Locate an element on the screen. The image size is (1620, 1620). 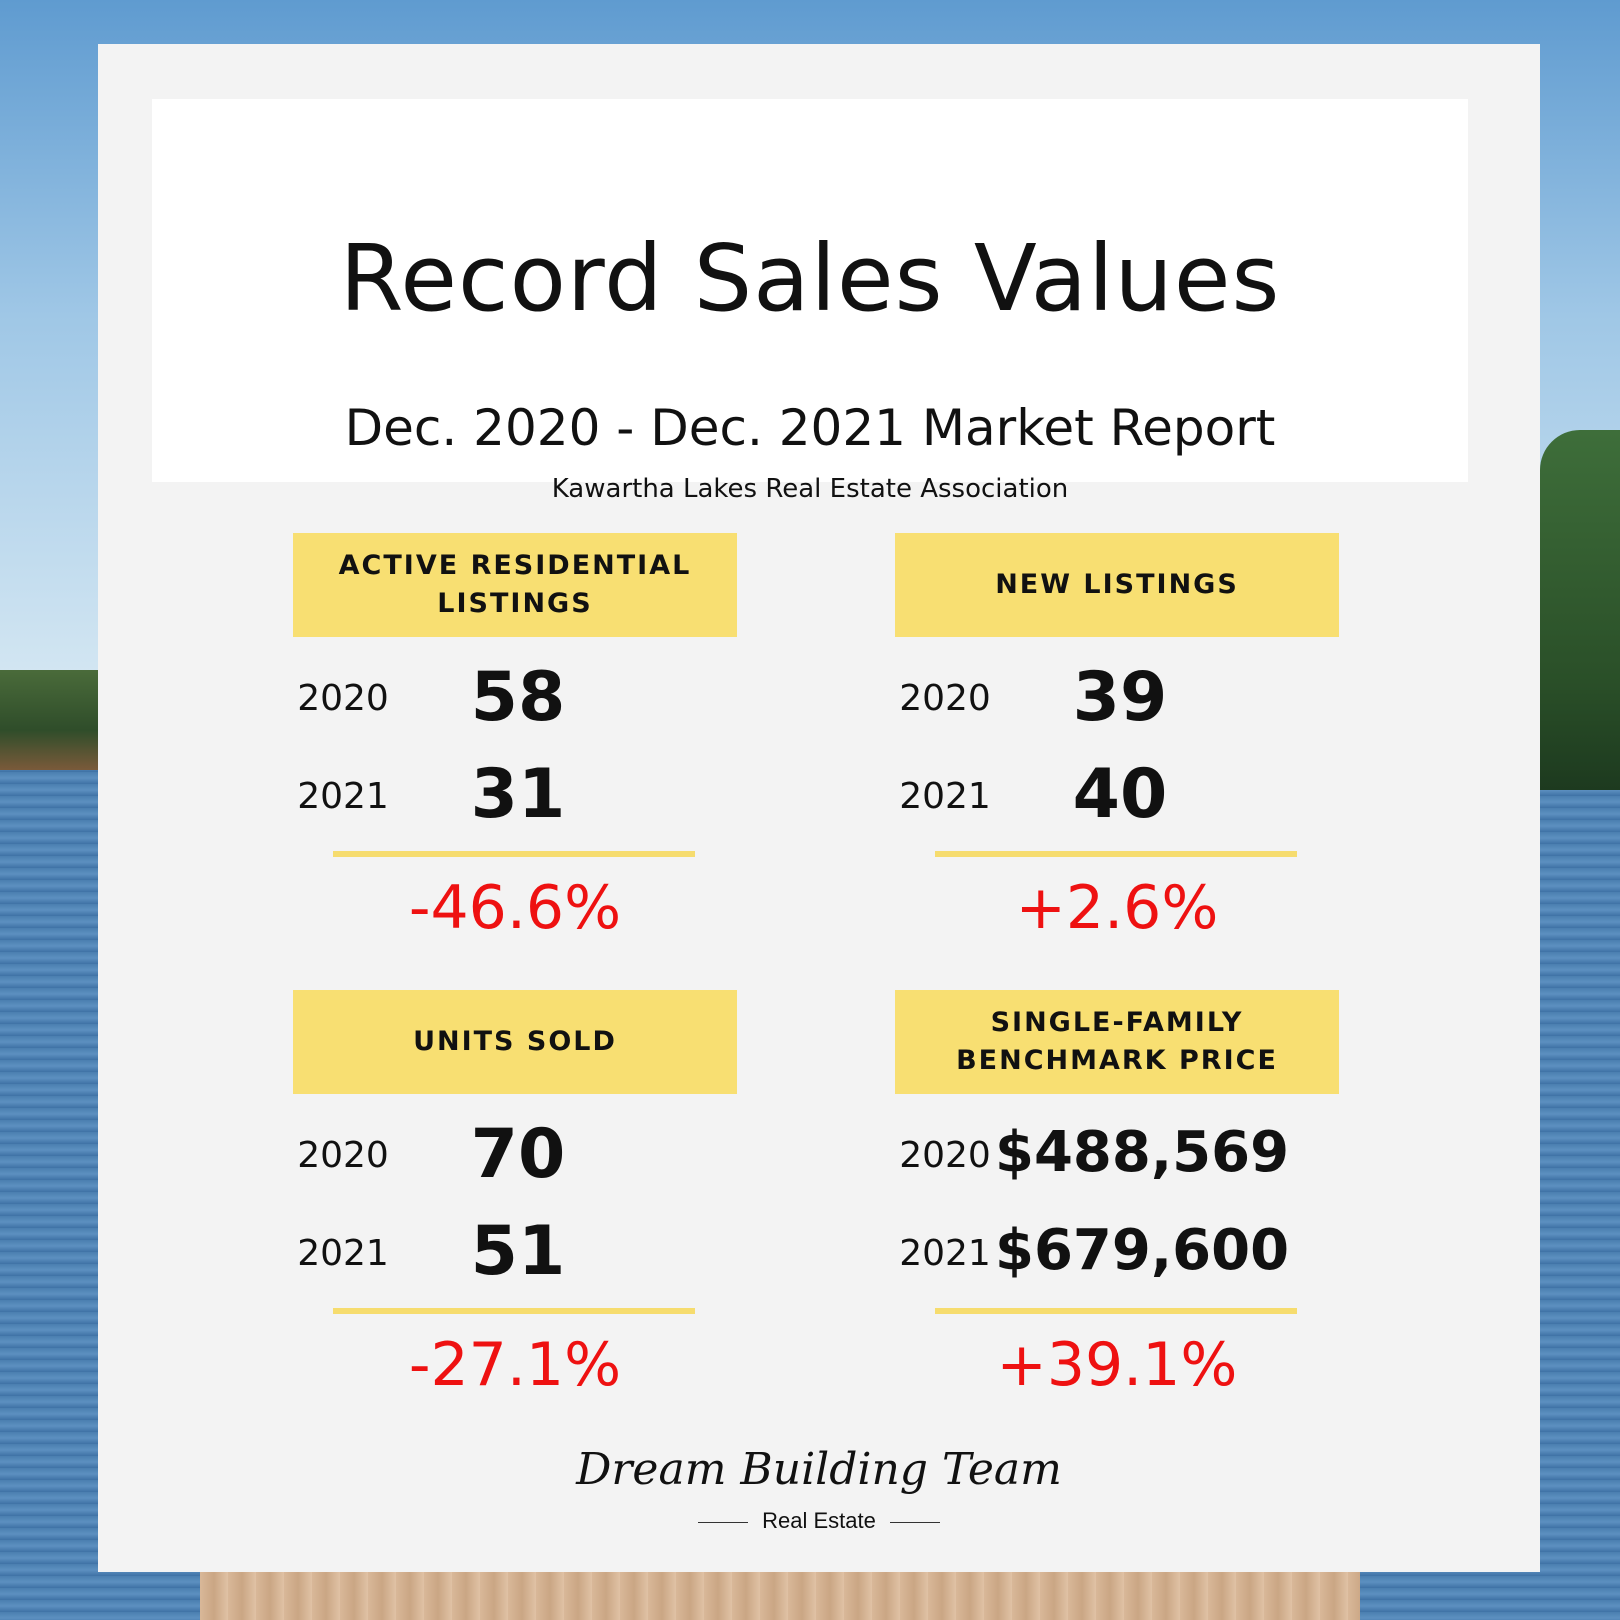
shoreline-trees-left is located at coordinates (50, 720).